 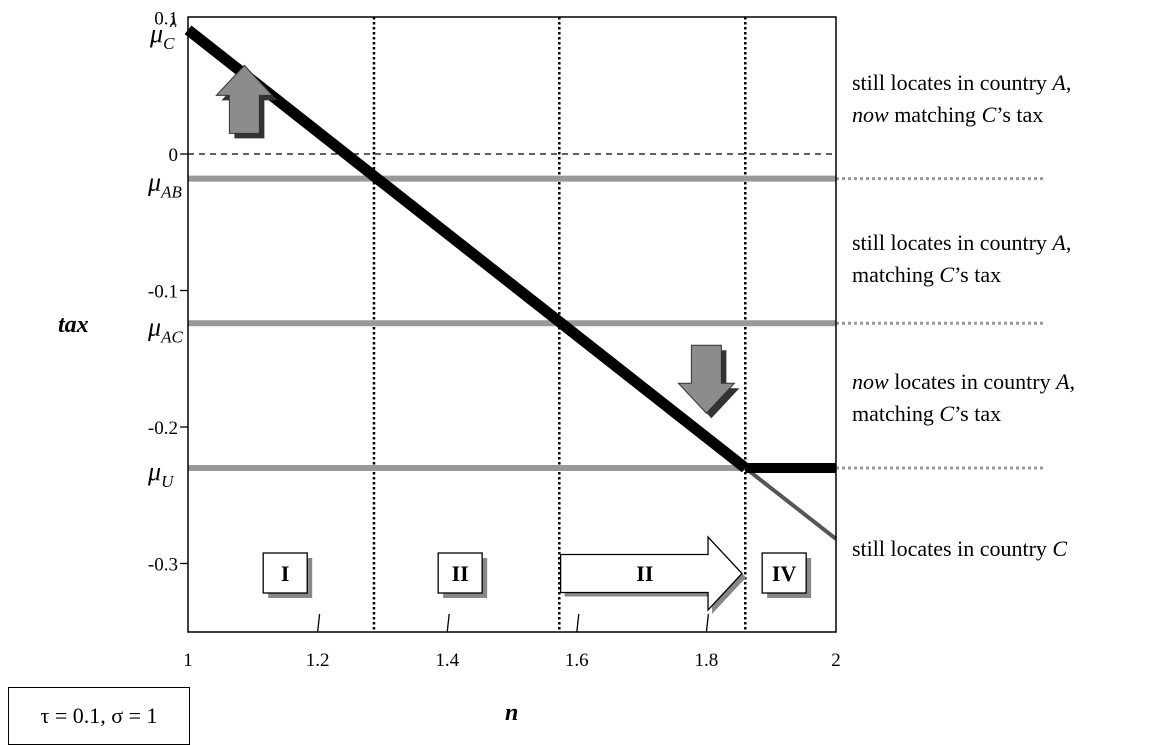 I want to click on x-tick-label: 2, so click(x=836, y=660).